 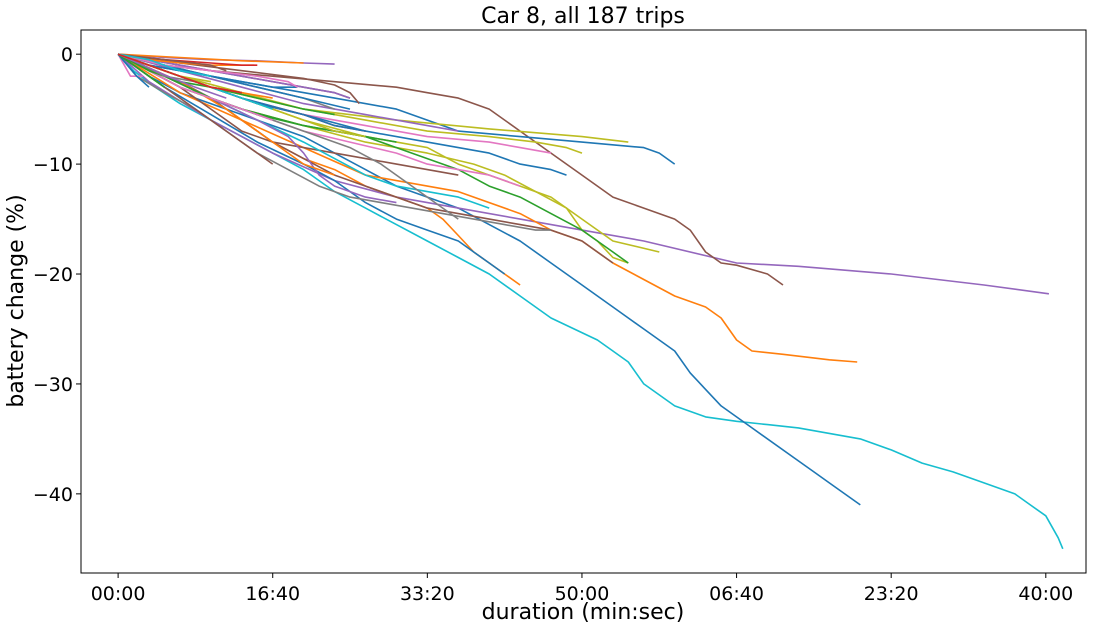 What do you see at coordinates (736, 594) in the screenshot?
I see `x-tick-label: 06:40` at bounding box center [736, 594].